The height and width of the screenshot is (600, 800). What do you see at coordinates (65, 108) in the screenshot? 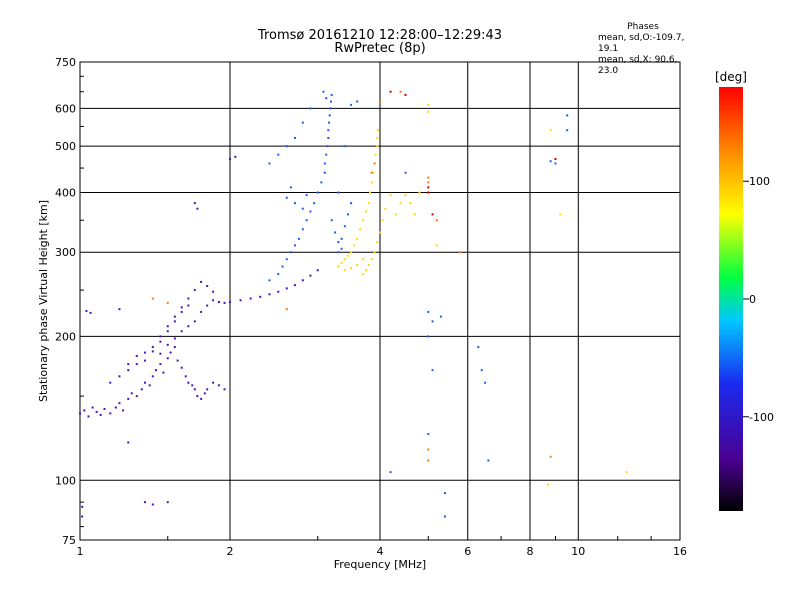
I see `y-tick-label: 600` at bounding box center [65, 108].